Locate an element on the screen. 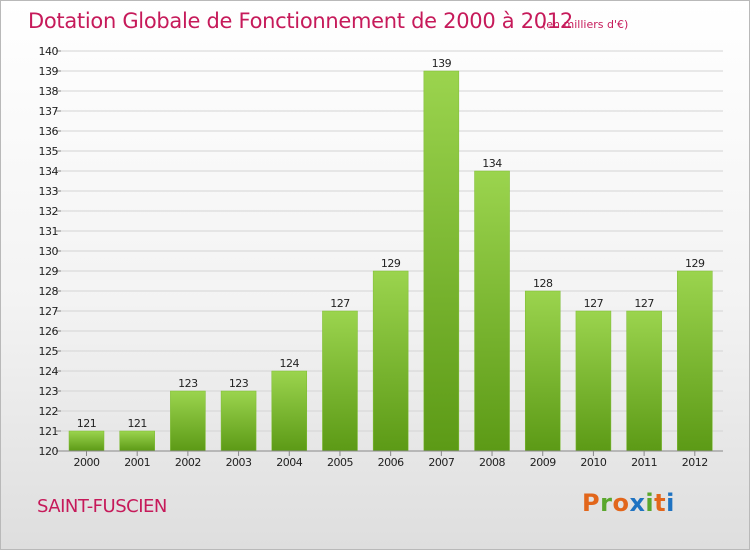 This screenshot has height=551, width=750. x-tick-label: 2012 is located at coordinates (695, 462).